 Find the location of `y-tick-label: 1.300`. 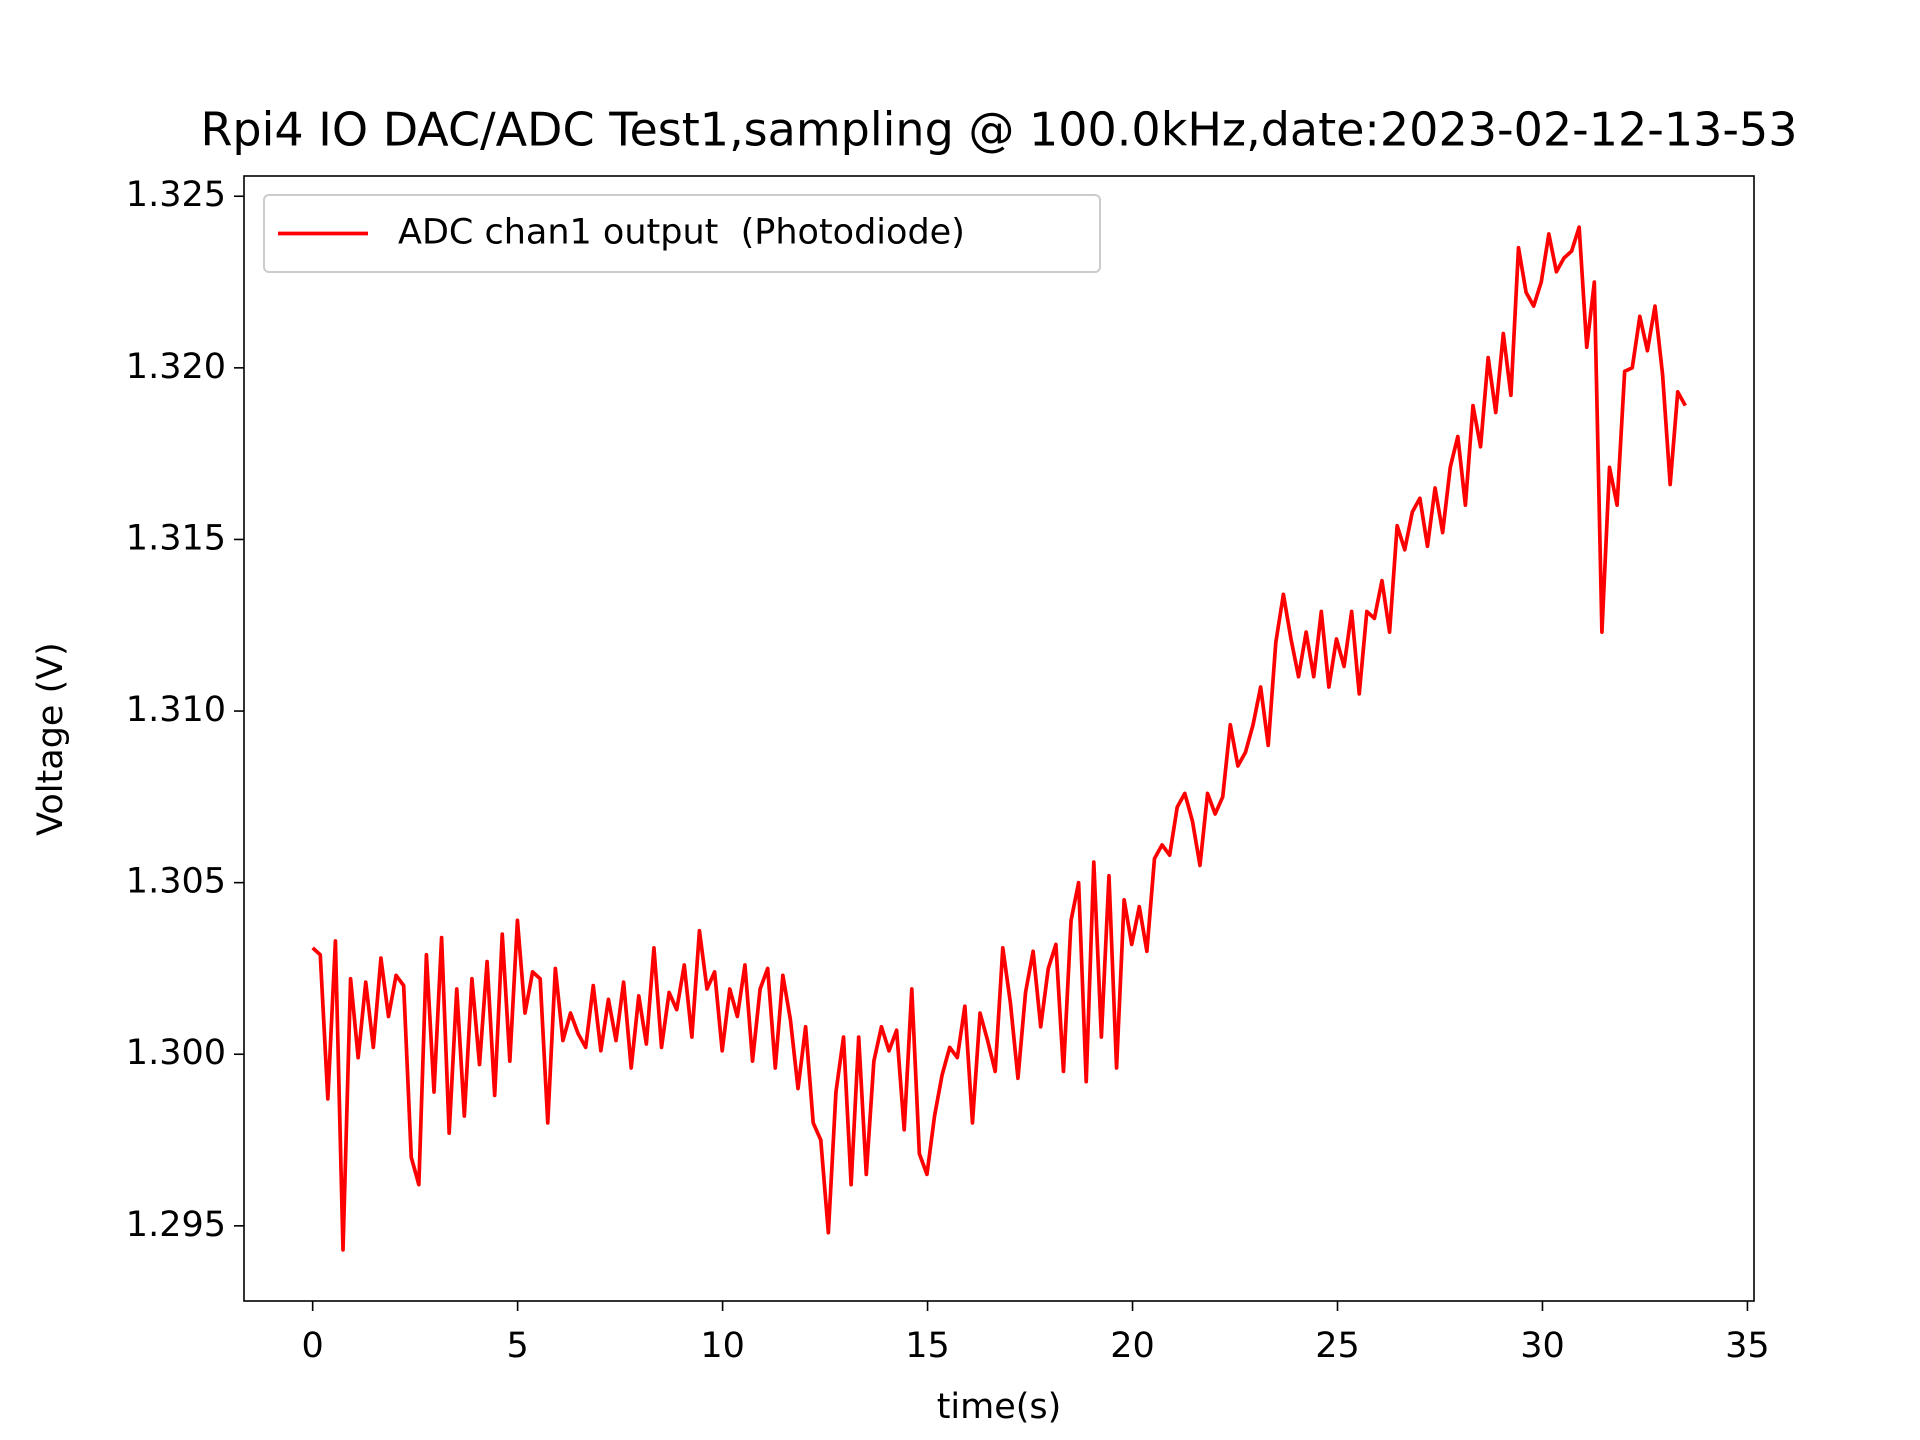

y-tick-label: 1.300 is located at coordinates (176, 1053).